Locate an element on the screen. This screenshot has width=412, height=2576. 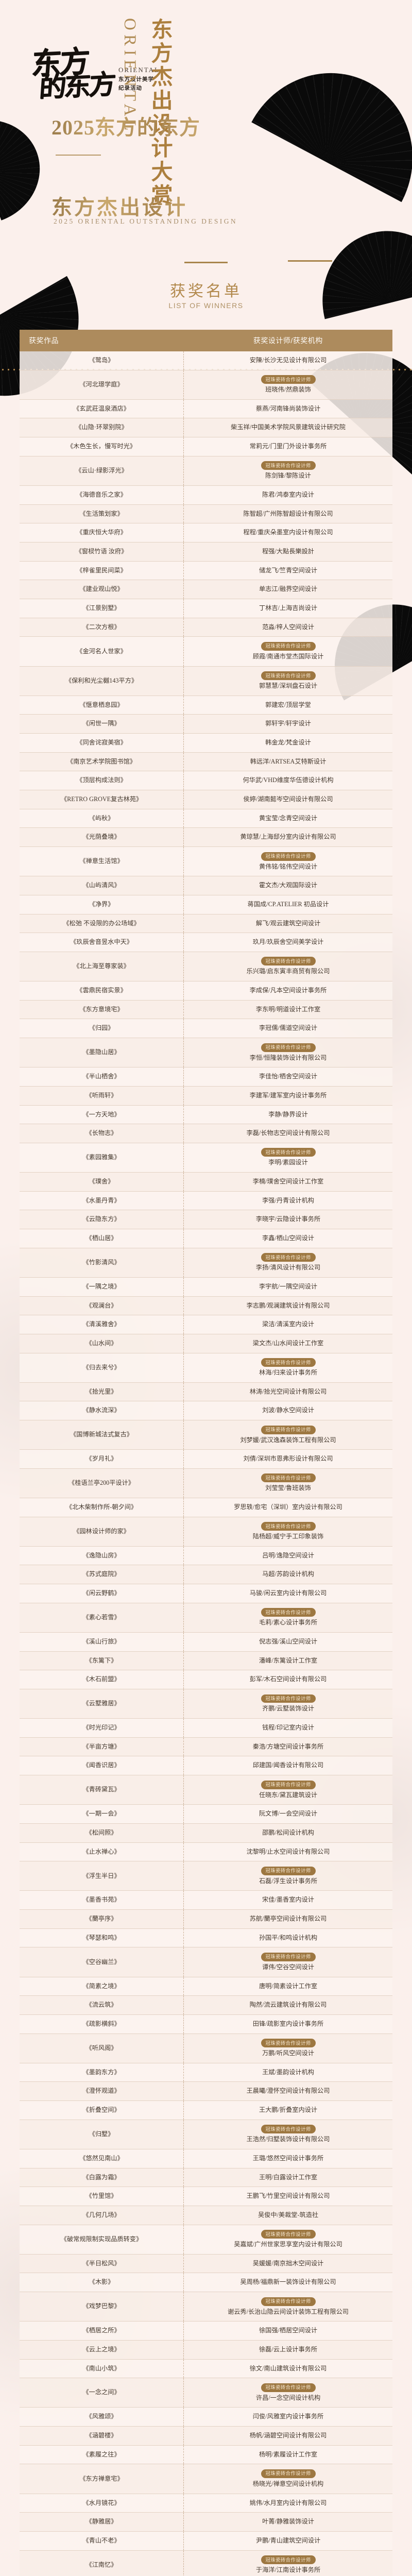
cell-maker: 尹鹏/青山建筑空间设计 is located at coordinates (287, 2541).